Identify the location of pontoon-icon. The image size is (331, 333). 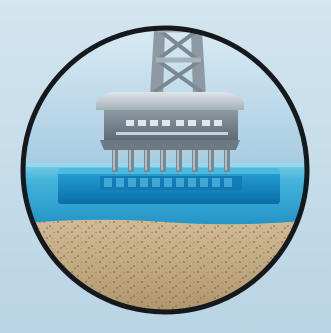
(169, 186).